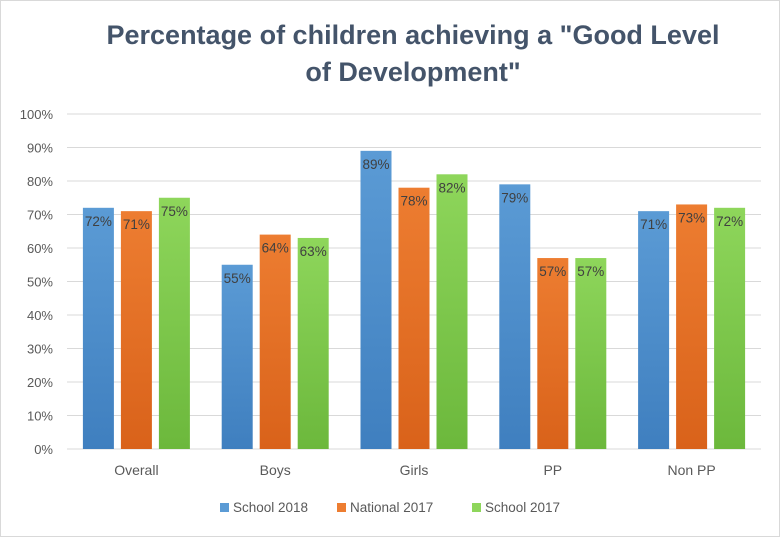  Describe the element at coordinates (40, 181) in the screenshot. I see `y-tick-label: 80%` at that location.